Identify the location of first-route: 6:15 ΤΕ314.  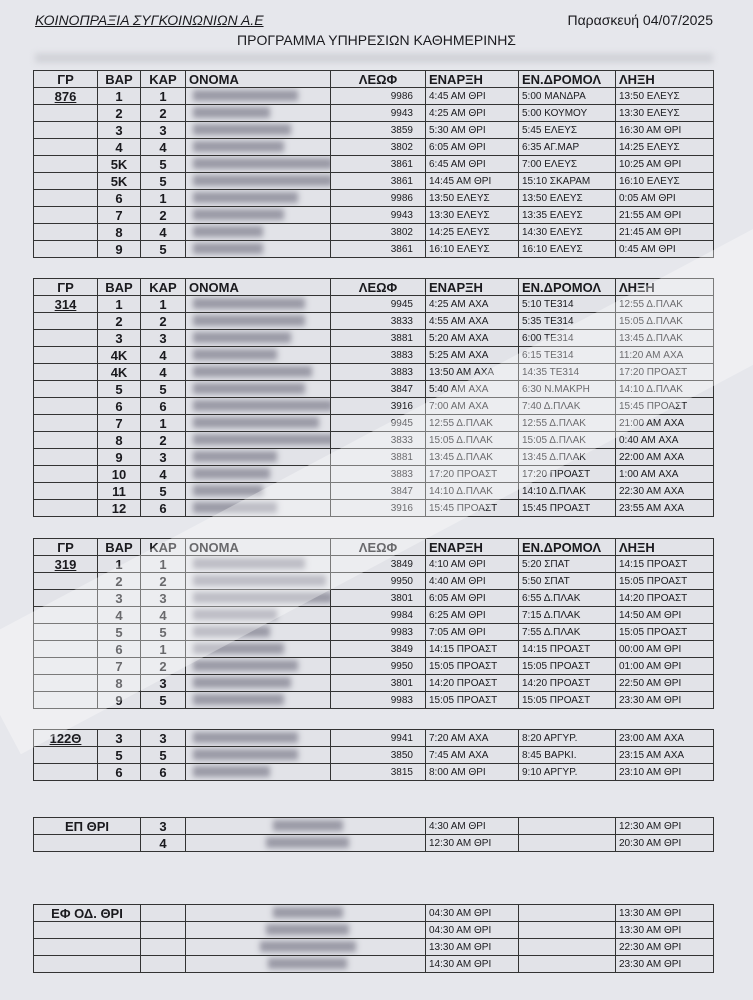
(567, 355).